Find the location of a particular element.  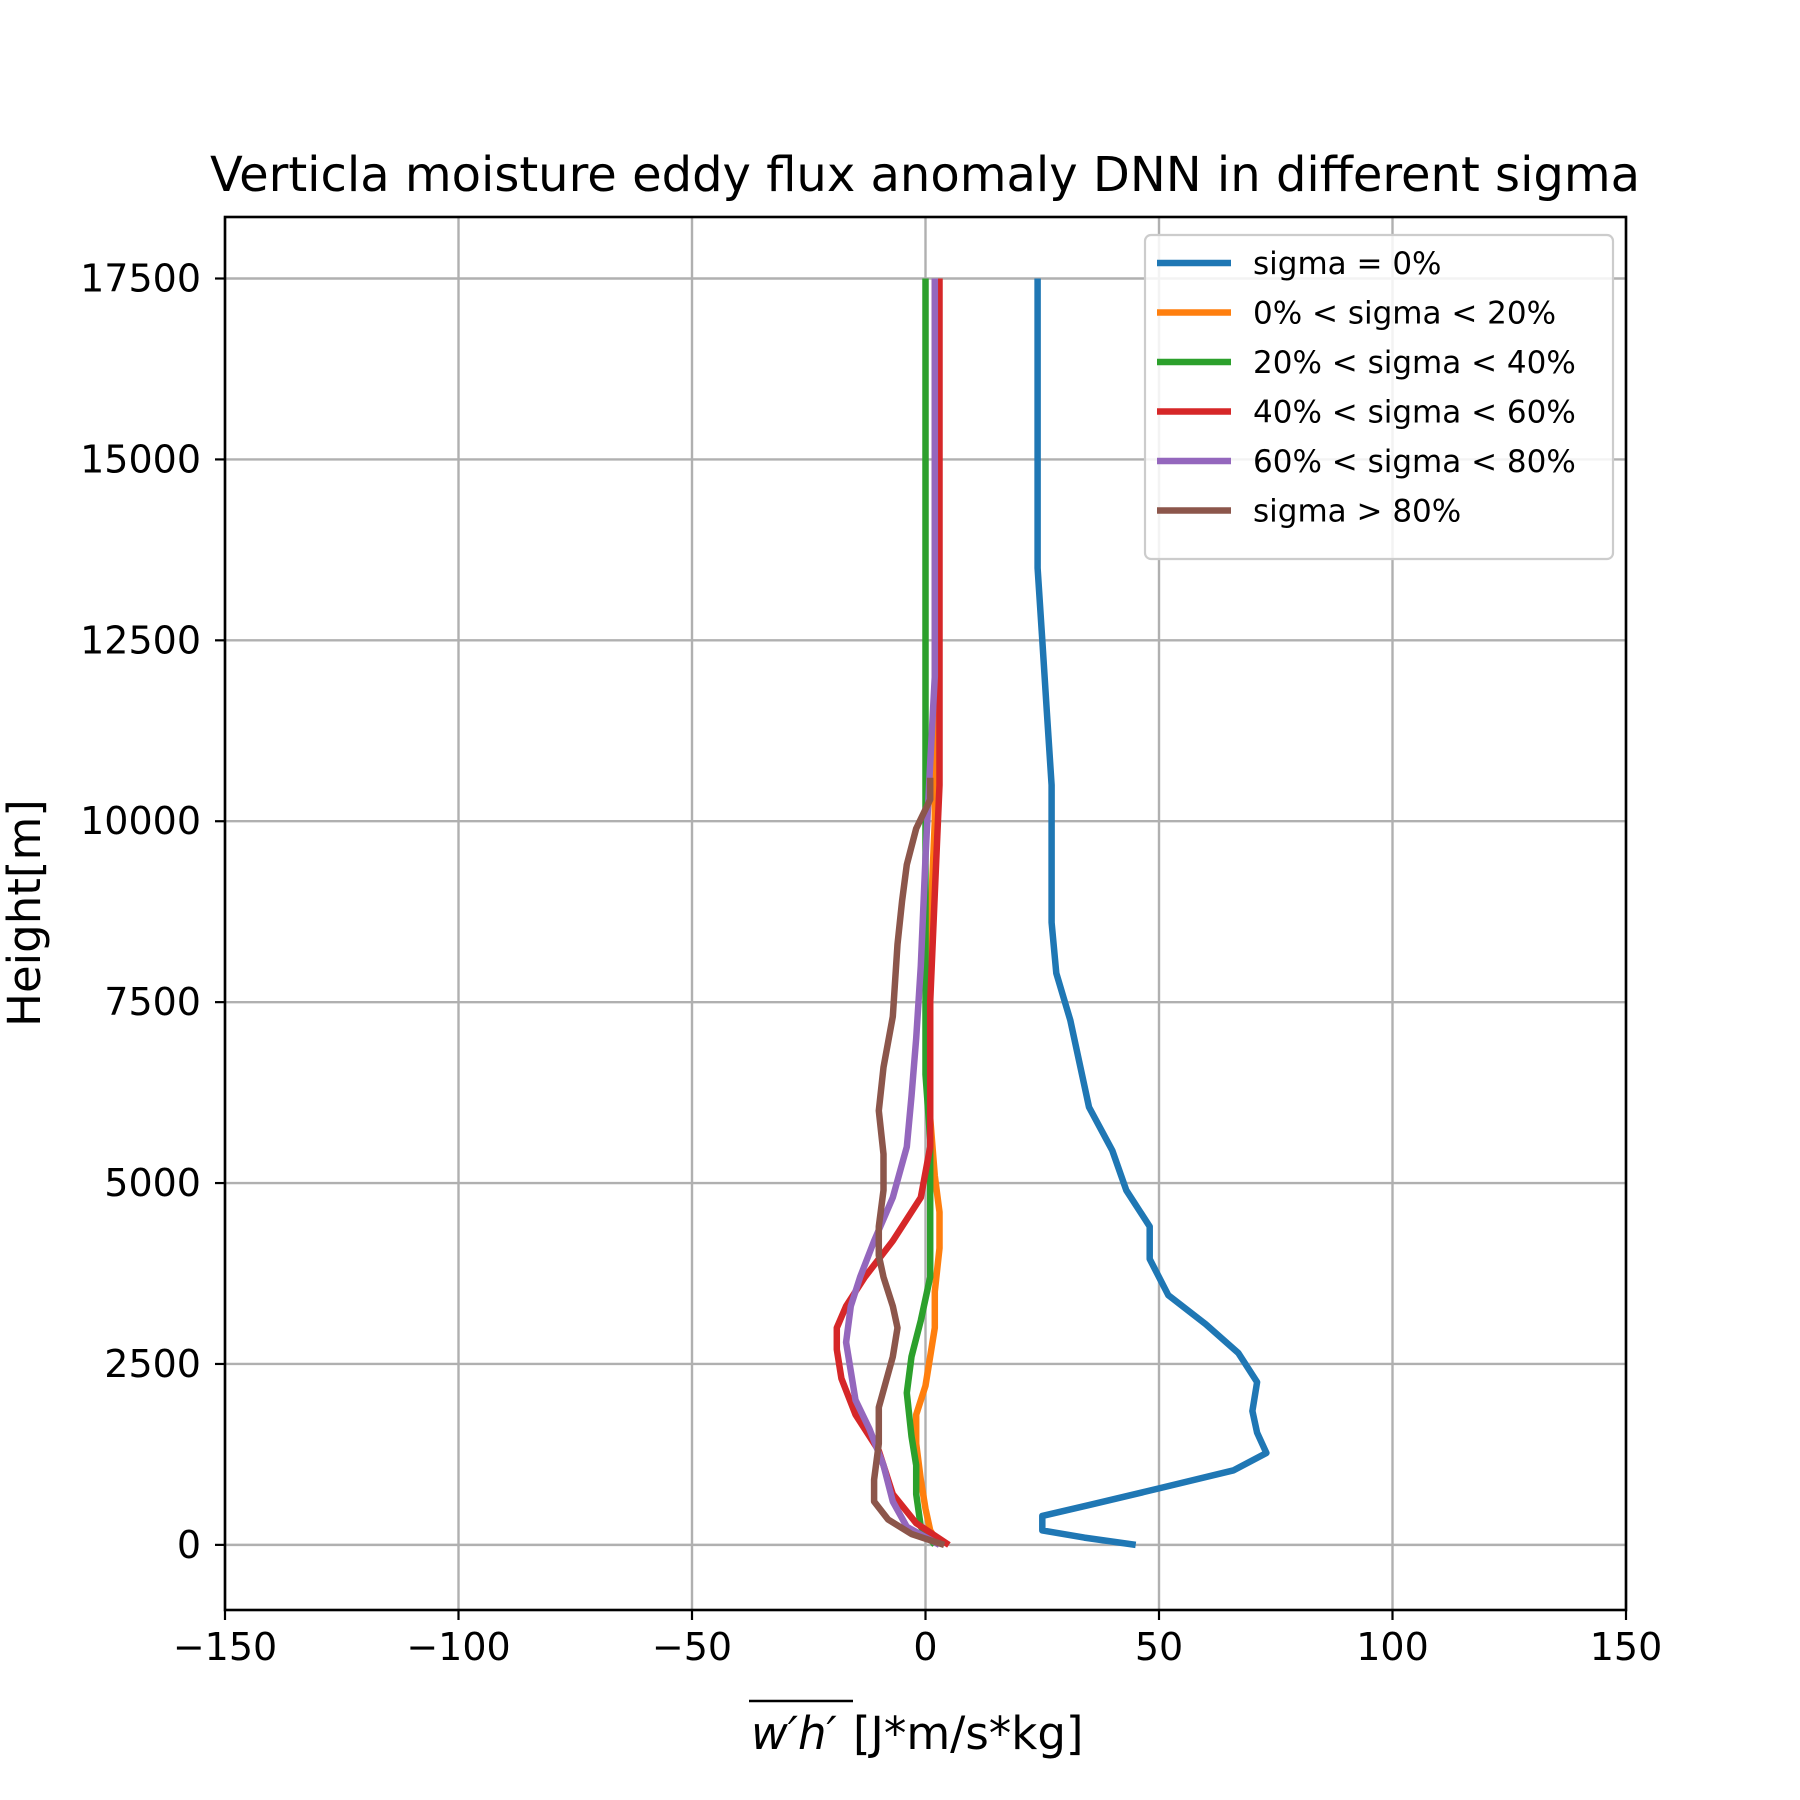

x-tick-label: −100 is located at coordinates (458, 1647).